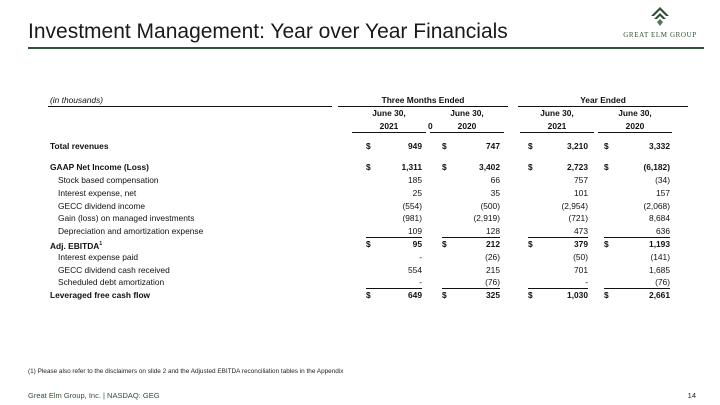  What do you see at coordinates (366, 48) in the screenshot?
I see `title-divider` at bounding box center [366, 48].